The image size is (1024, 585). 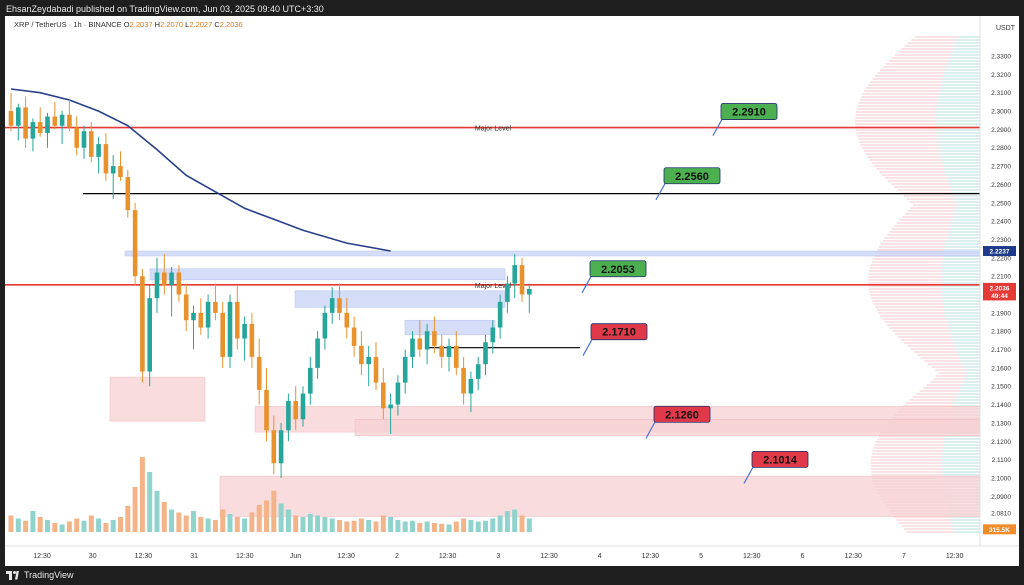 I want to click on callout-text: 2.1710, so click(x=619, y=333).